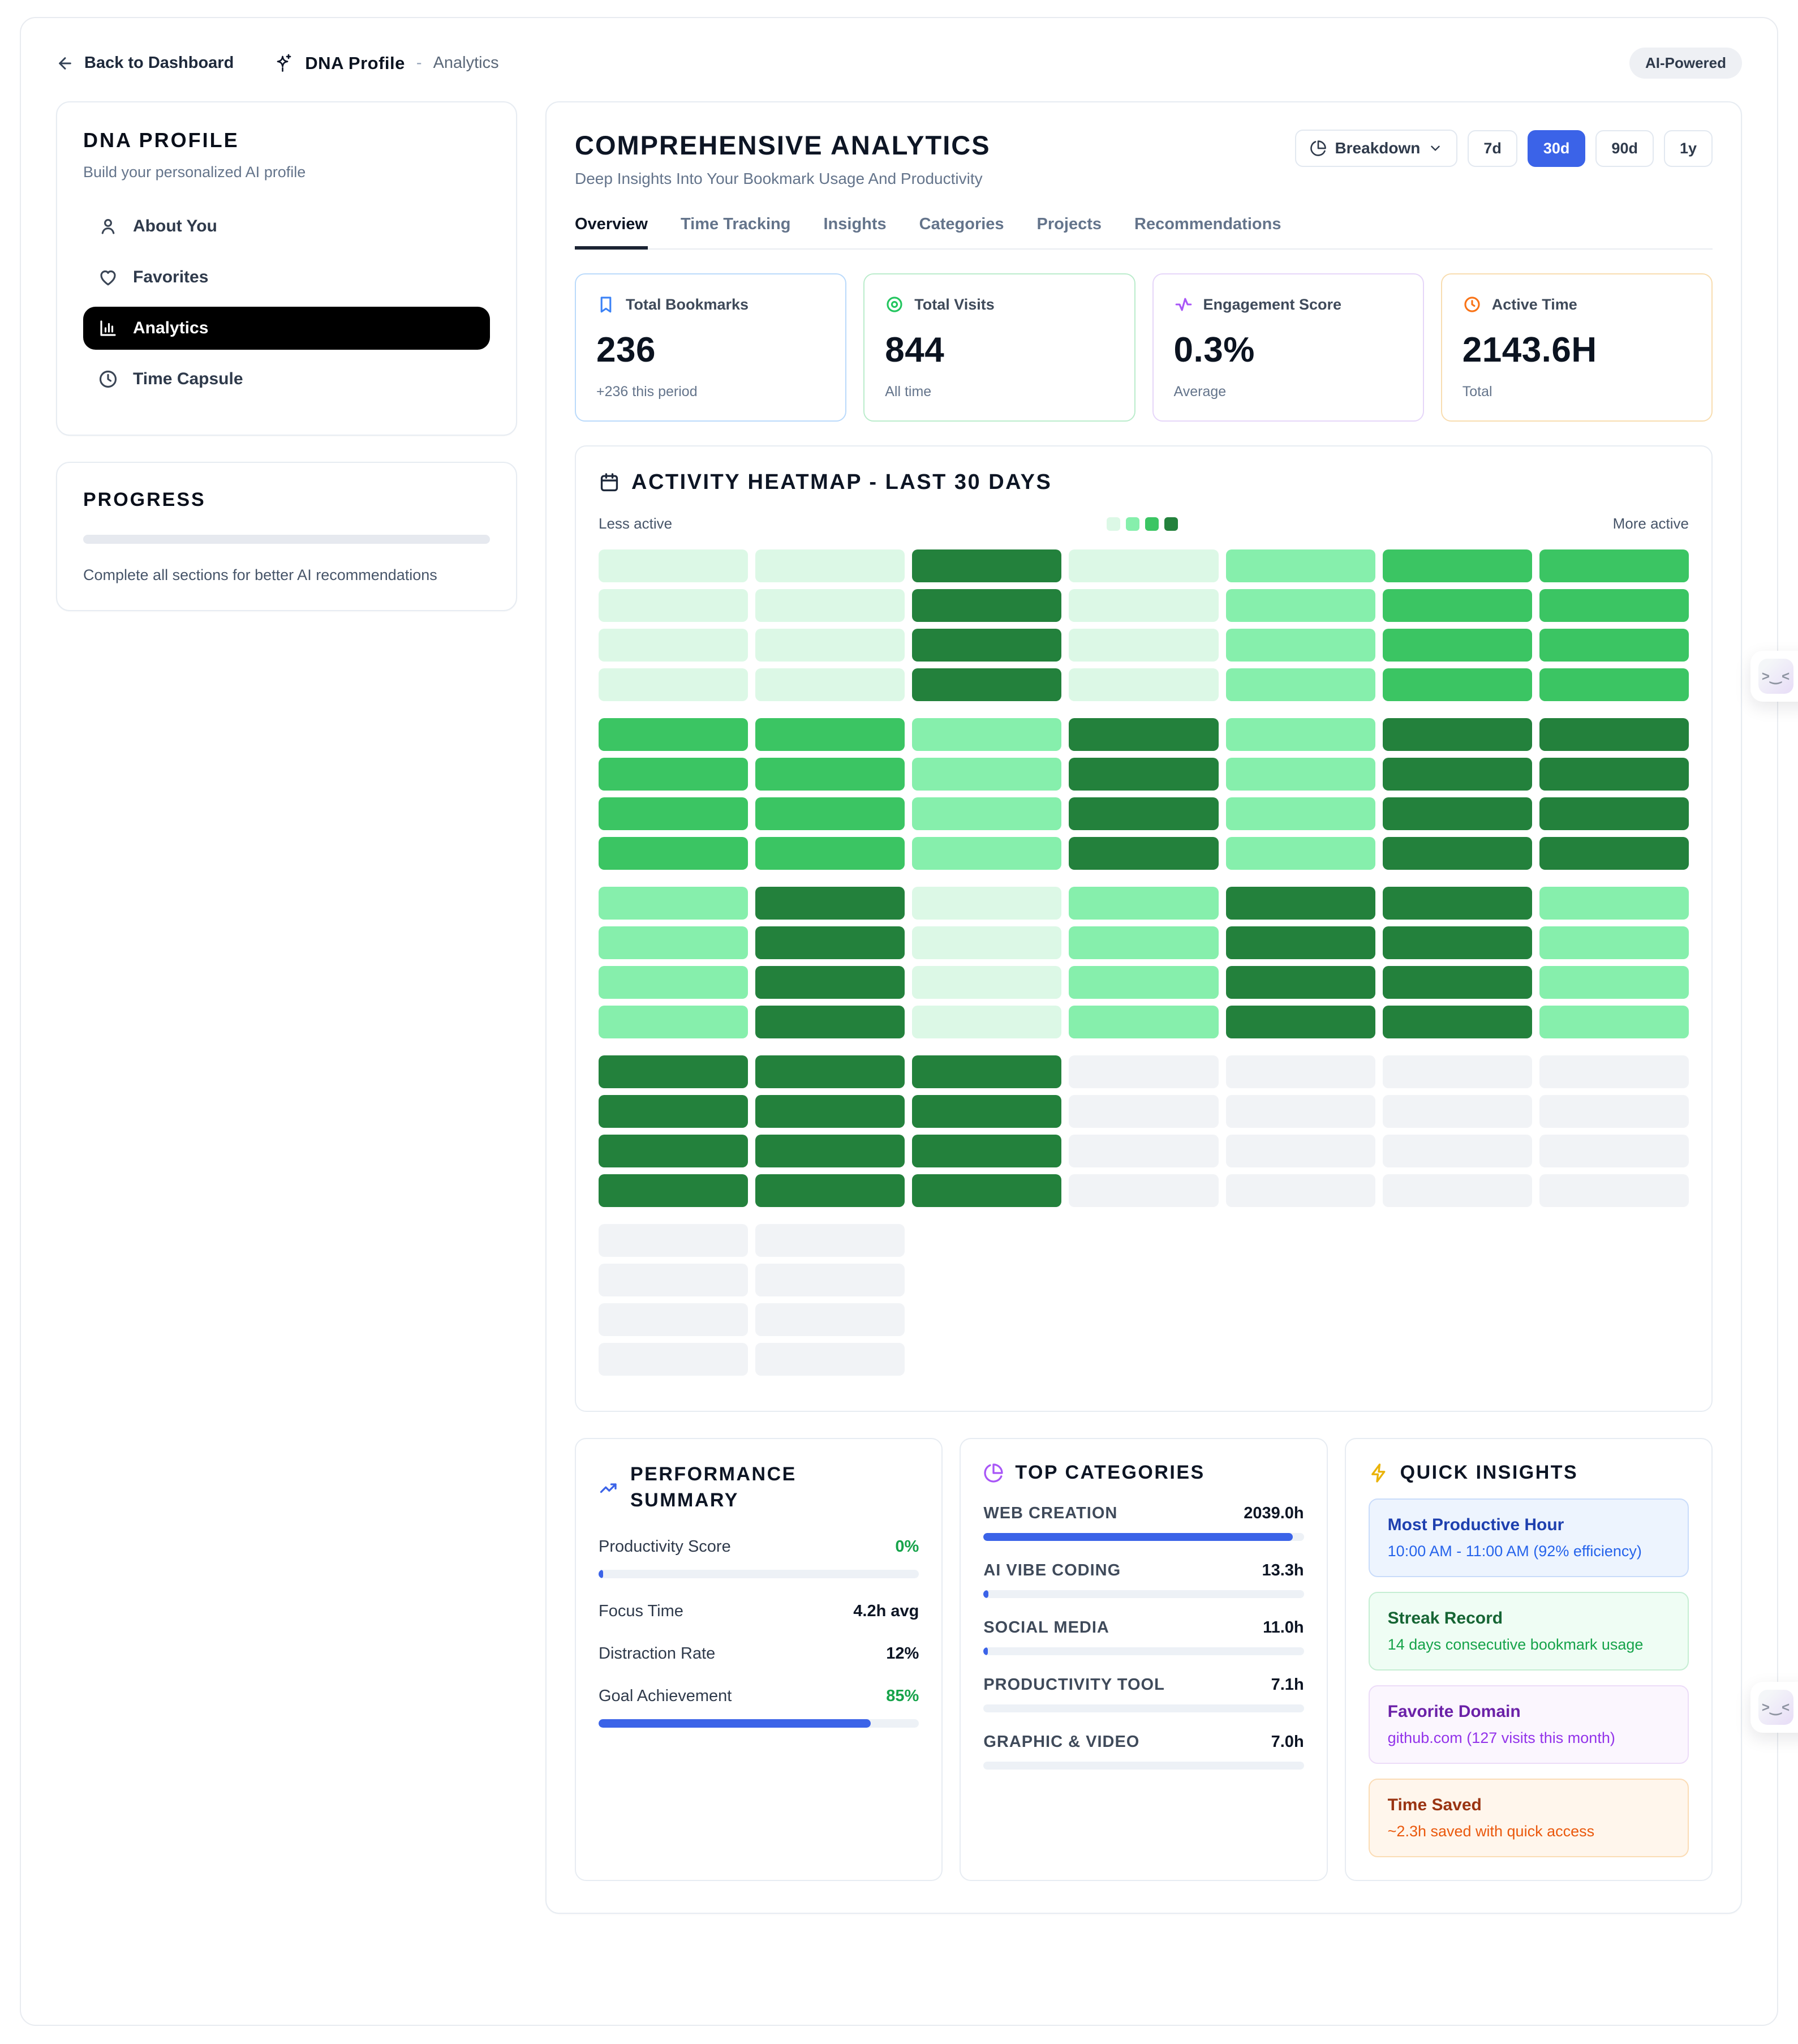  Describe the element at coordinates (1492, 148) in the screenshot. I see `range-button-7d: 7d` at that location.